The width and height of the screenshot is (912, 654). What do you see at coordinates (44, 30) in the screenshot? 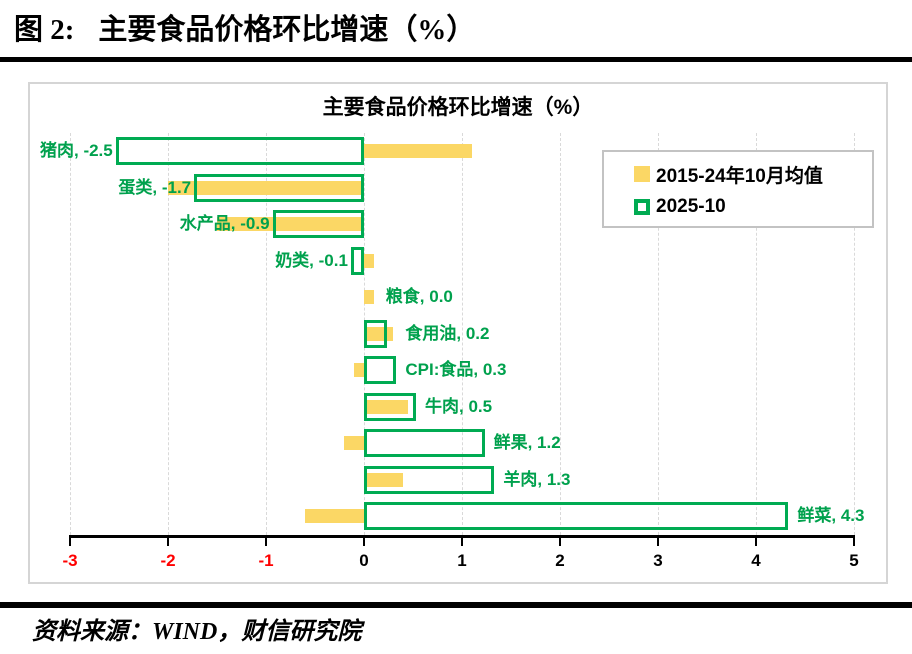
I see `figure-number: 图 2:` at bounding box center [44, 30].